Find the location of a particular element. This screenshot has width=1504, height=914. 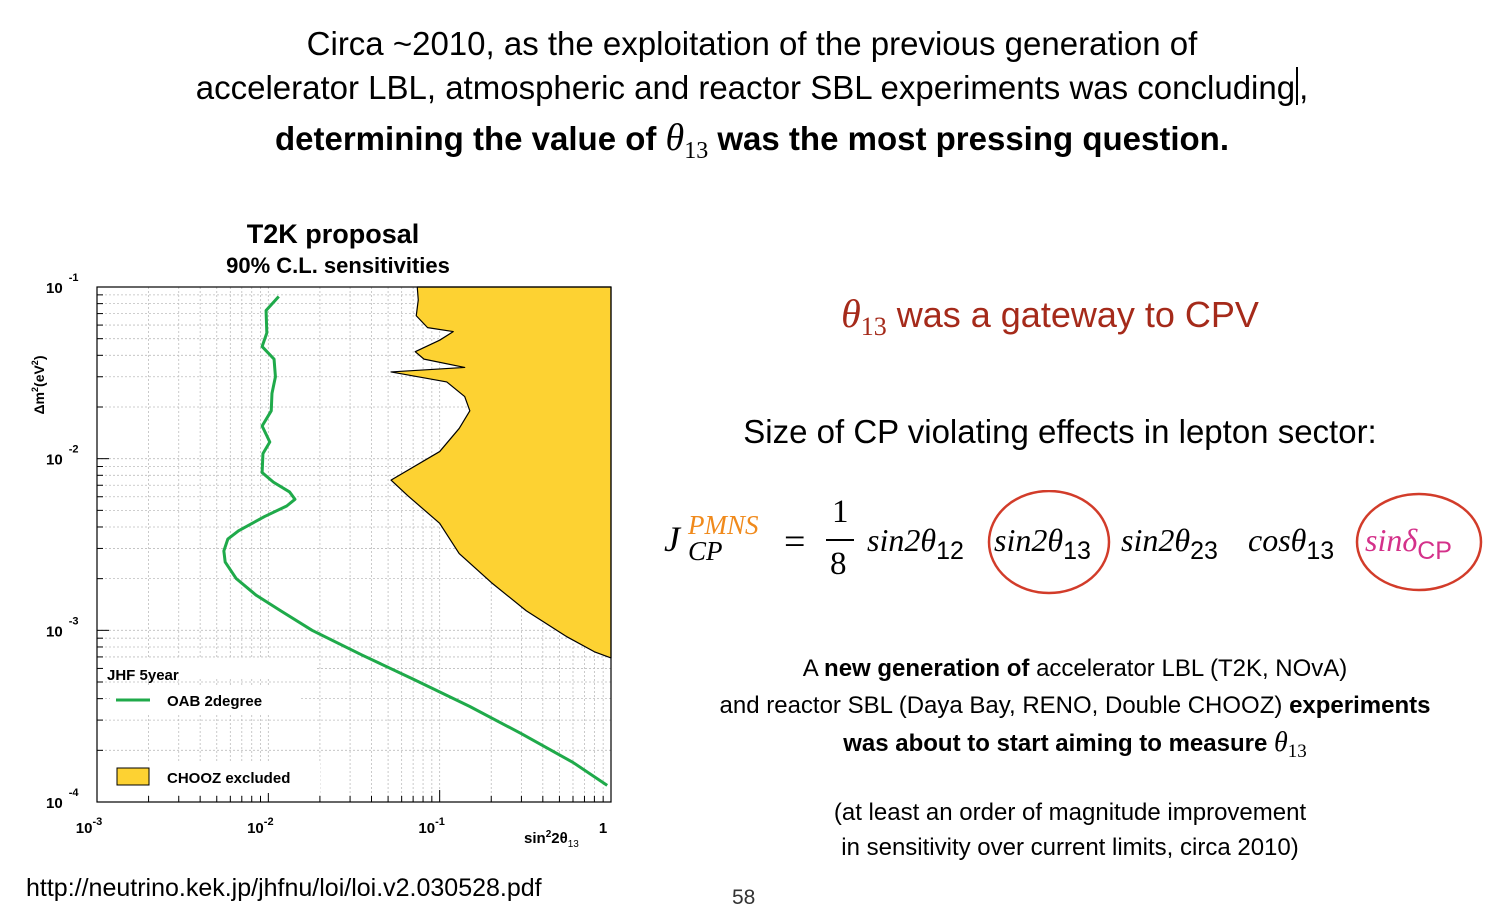

legend-chooz-swatch is located at coordinates (133, 776).